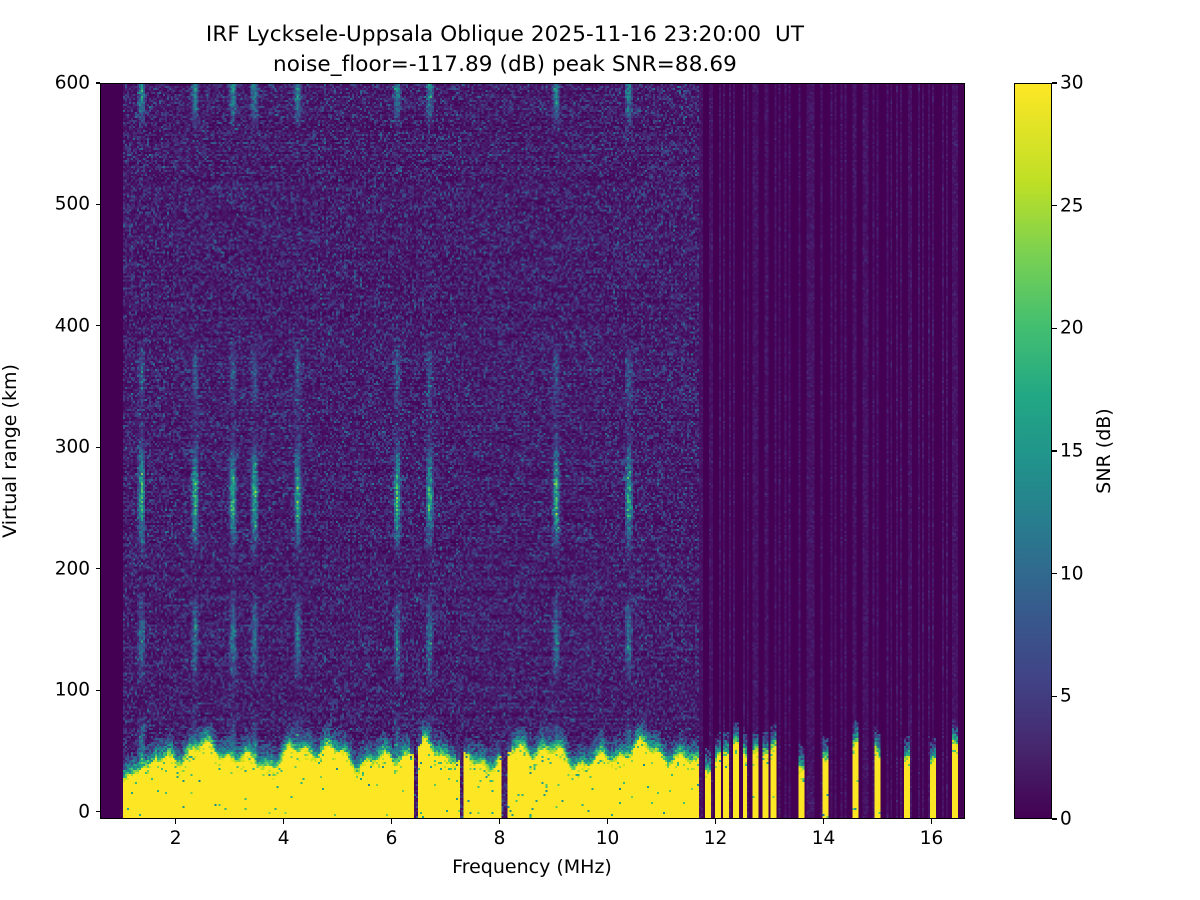  I want to click on colorbar-tick-label: 15, so click(1072, 451).